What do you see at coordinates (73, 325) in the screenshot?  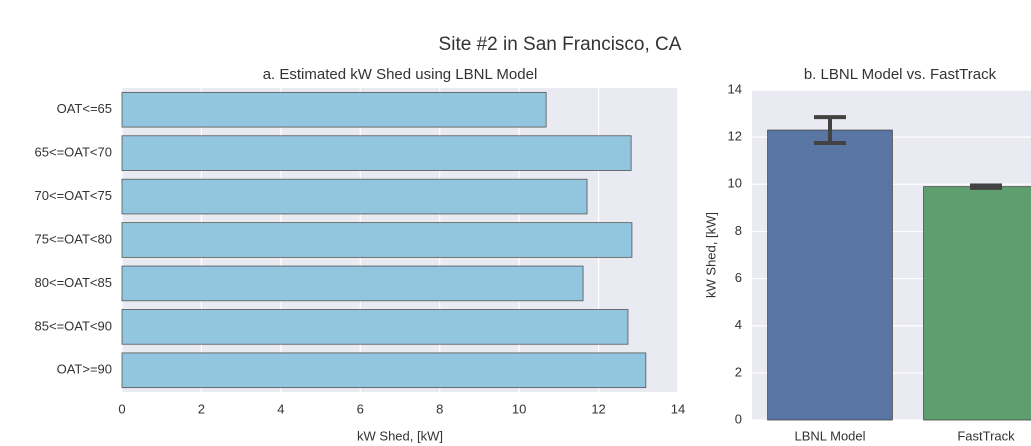 I see `y-tick-label: 85<=OAT<90` at bounding box center [73, 325].